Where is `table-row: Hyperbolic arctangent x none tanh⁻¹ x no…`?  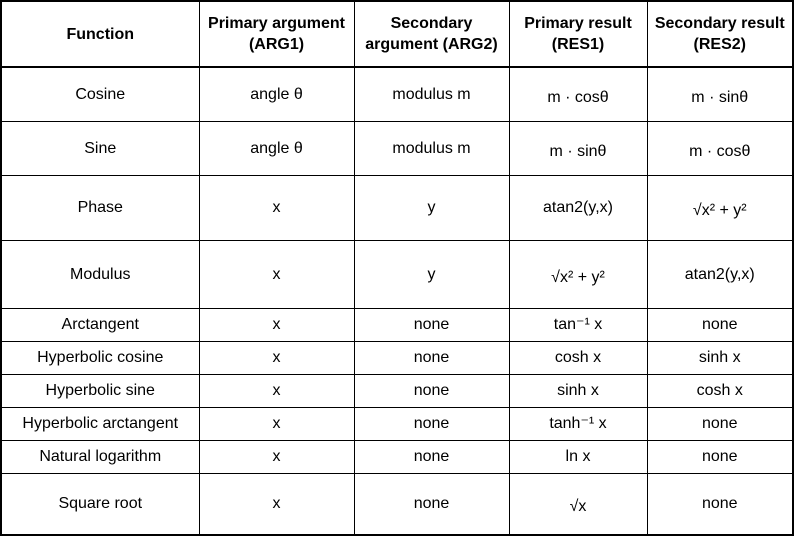 table-row: Hyperbolic arctangent x none tanh⁻¹ x no… is located at coordinates (397, 423).